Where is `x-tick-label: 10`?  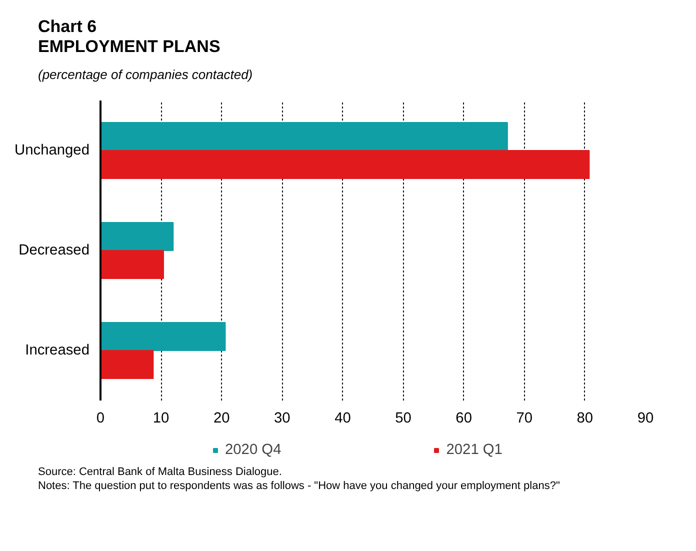 x-tick-label: 10 is located at coordinates (161, 418).